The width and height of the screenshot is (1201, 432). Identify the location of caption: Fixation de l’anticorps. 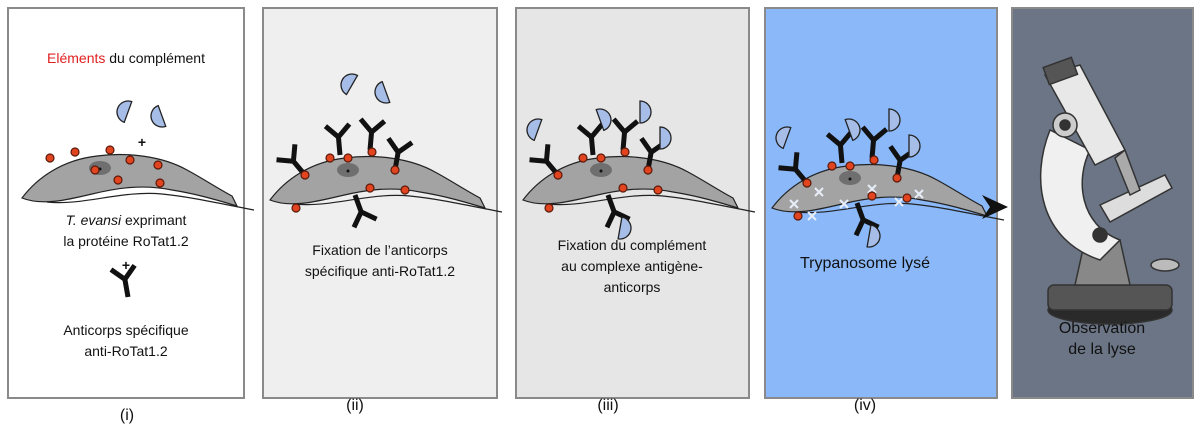
(379, 250).